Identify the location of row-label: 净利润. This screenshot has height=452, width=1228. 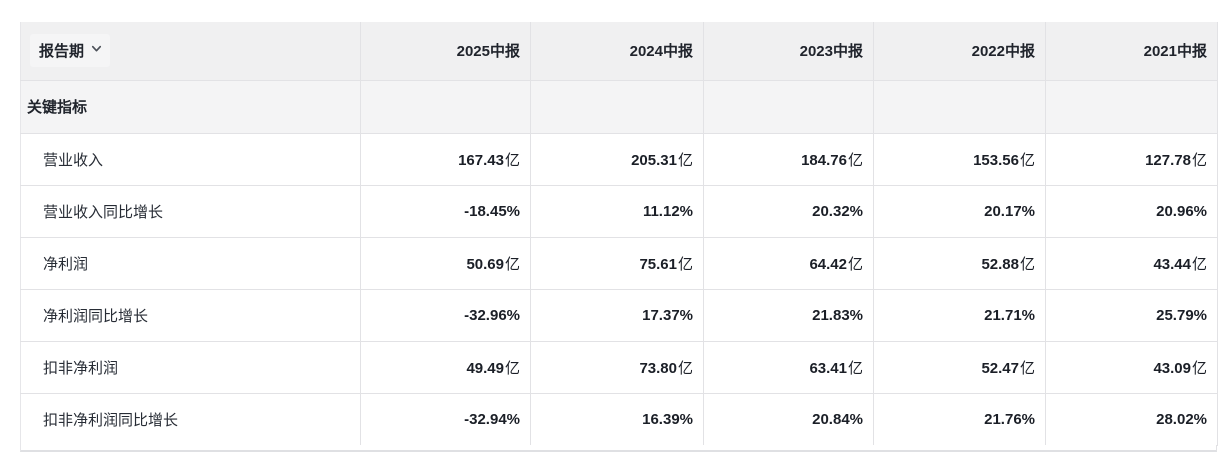
(190, 263).